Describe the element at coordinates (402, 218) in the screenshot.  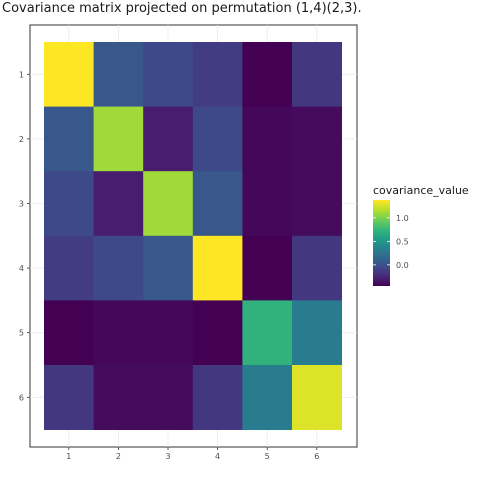
I see `legend-tick-label: 1.0` at that location.